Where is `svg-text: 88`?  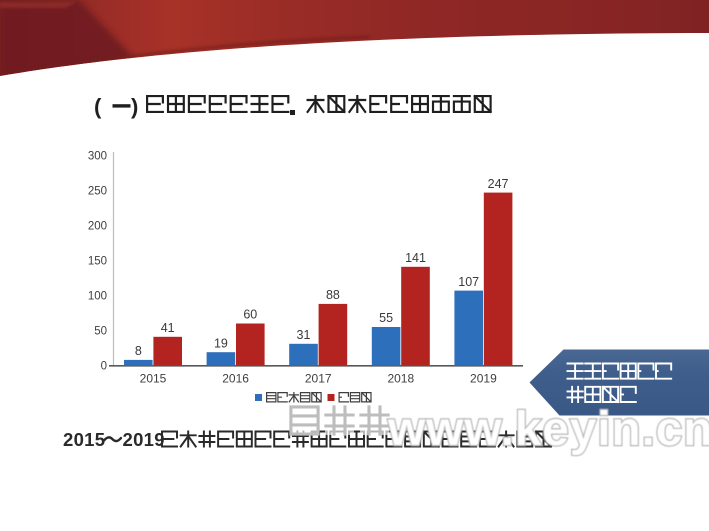 svg-text: 88 is located at coordinates (333, 295).